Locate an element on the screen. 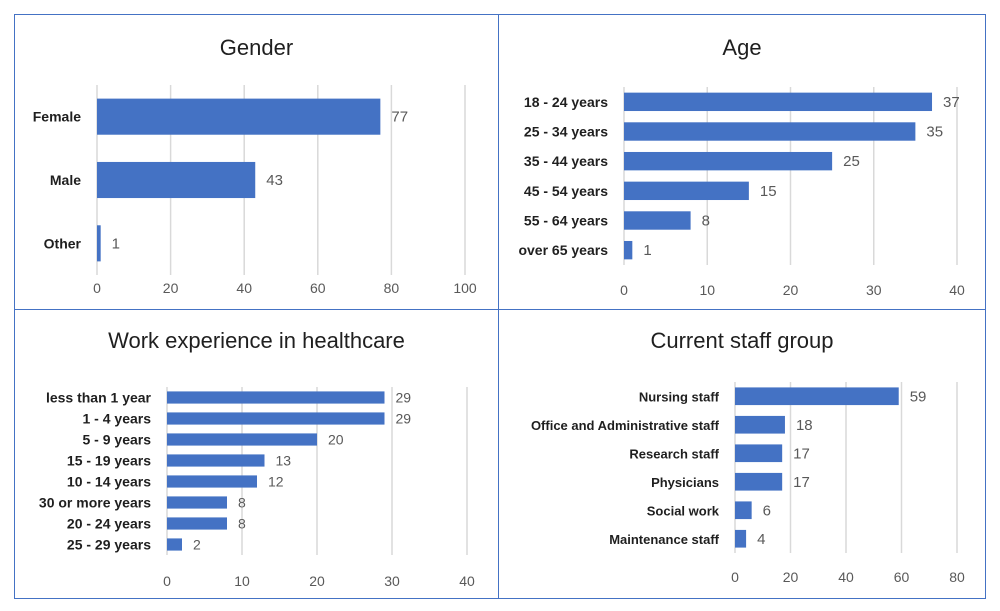  staff-group-x-tick-label: 60 is located at coordinates (902, 577).